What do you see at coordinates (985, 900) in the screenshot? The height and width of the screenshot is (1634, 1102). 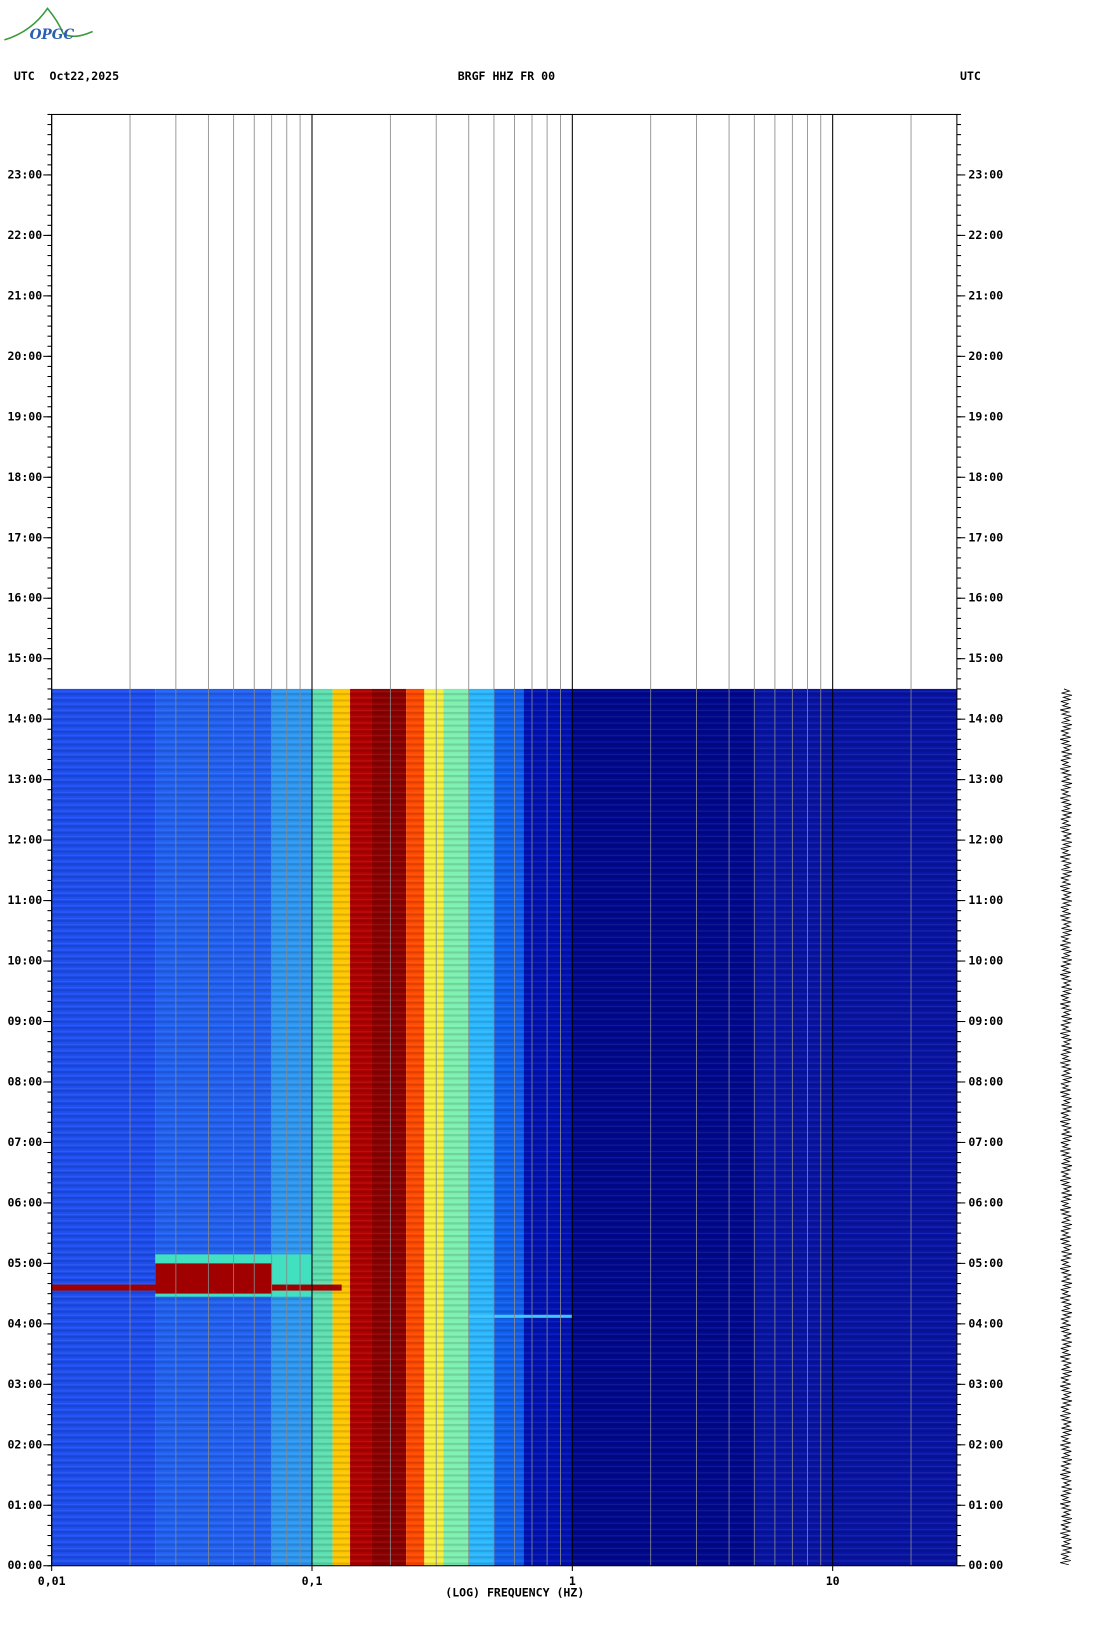 I see `y-tick-label-right: 11:00` at bounding box center [985, 900].